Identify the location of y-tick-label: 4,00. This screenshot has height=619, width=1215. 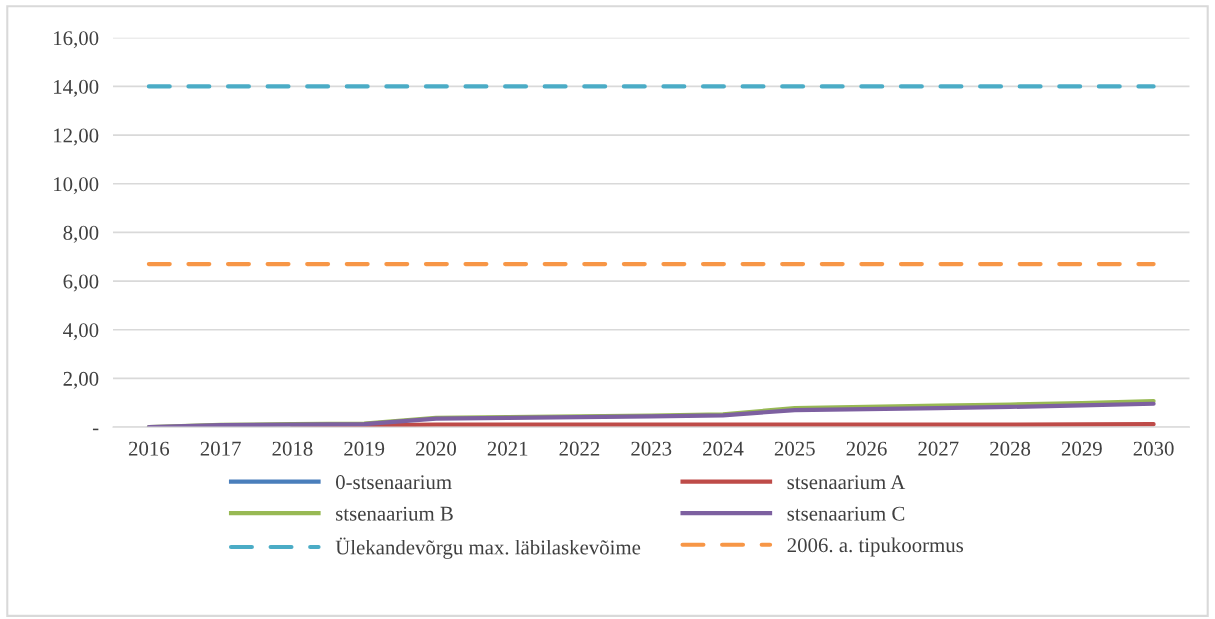
(81, 332).